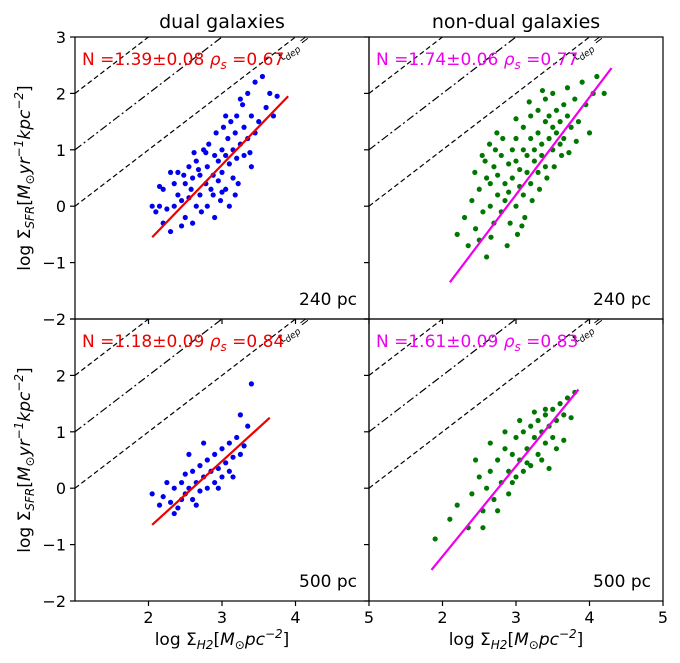 This screenshot has width=680, height=663. I want to click on x-tick-label: 4, so click(295, 617).